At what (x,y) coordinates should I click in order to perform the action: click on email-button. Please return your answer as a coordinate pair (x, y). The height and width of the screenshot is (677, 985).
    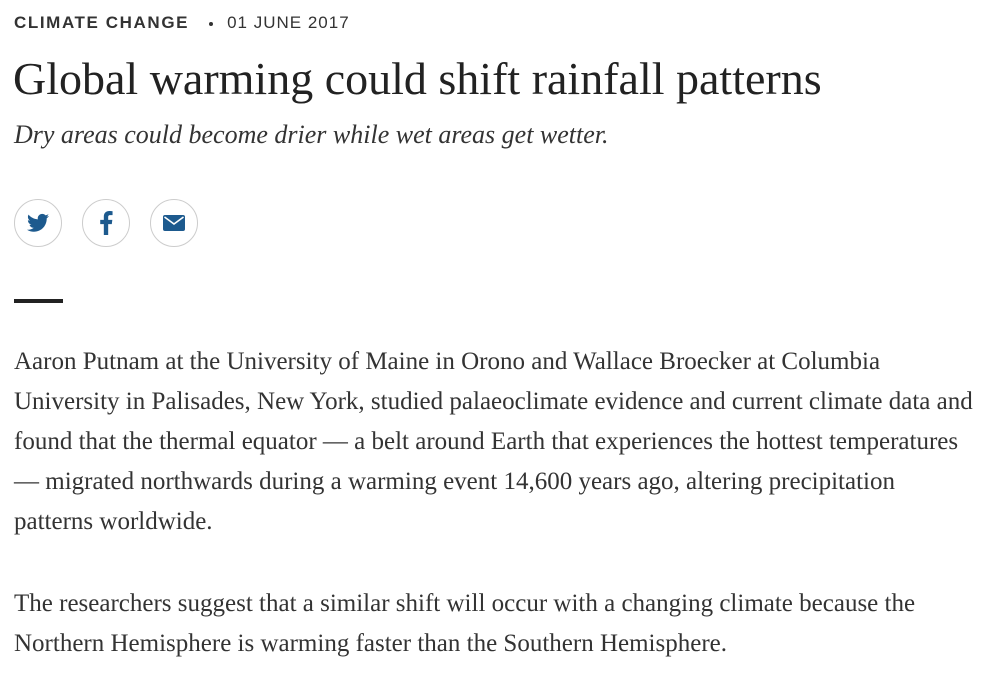
    Looking at the image, I should click on (174, 223).